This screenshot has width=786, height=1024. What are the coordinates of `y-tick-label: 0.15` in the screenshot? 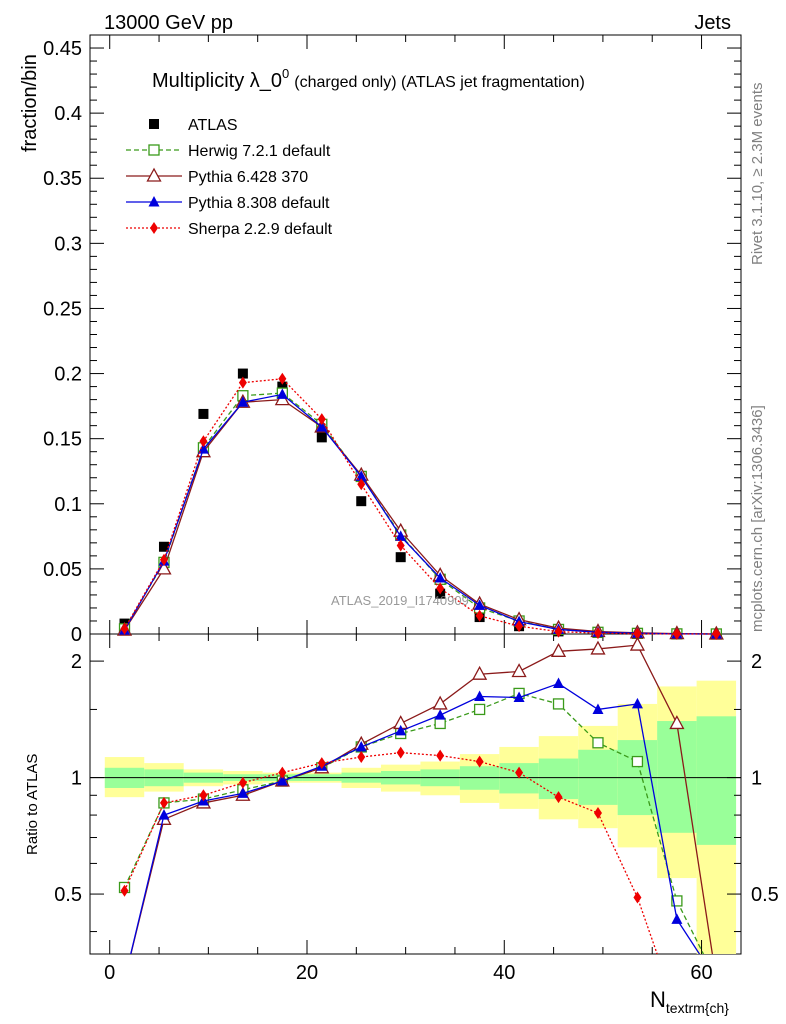 It's located at (62, 440).